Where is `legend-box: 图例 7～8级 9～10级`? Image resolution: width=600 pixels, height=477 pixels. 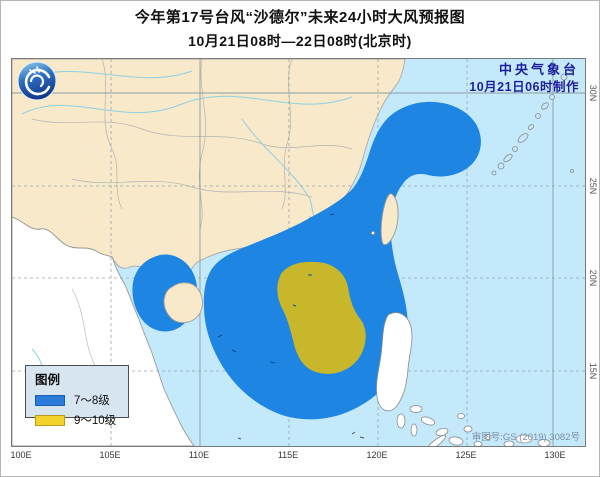 legend-box: 图例 7～8级 9～10级 is located at coordinates (77, 396).